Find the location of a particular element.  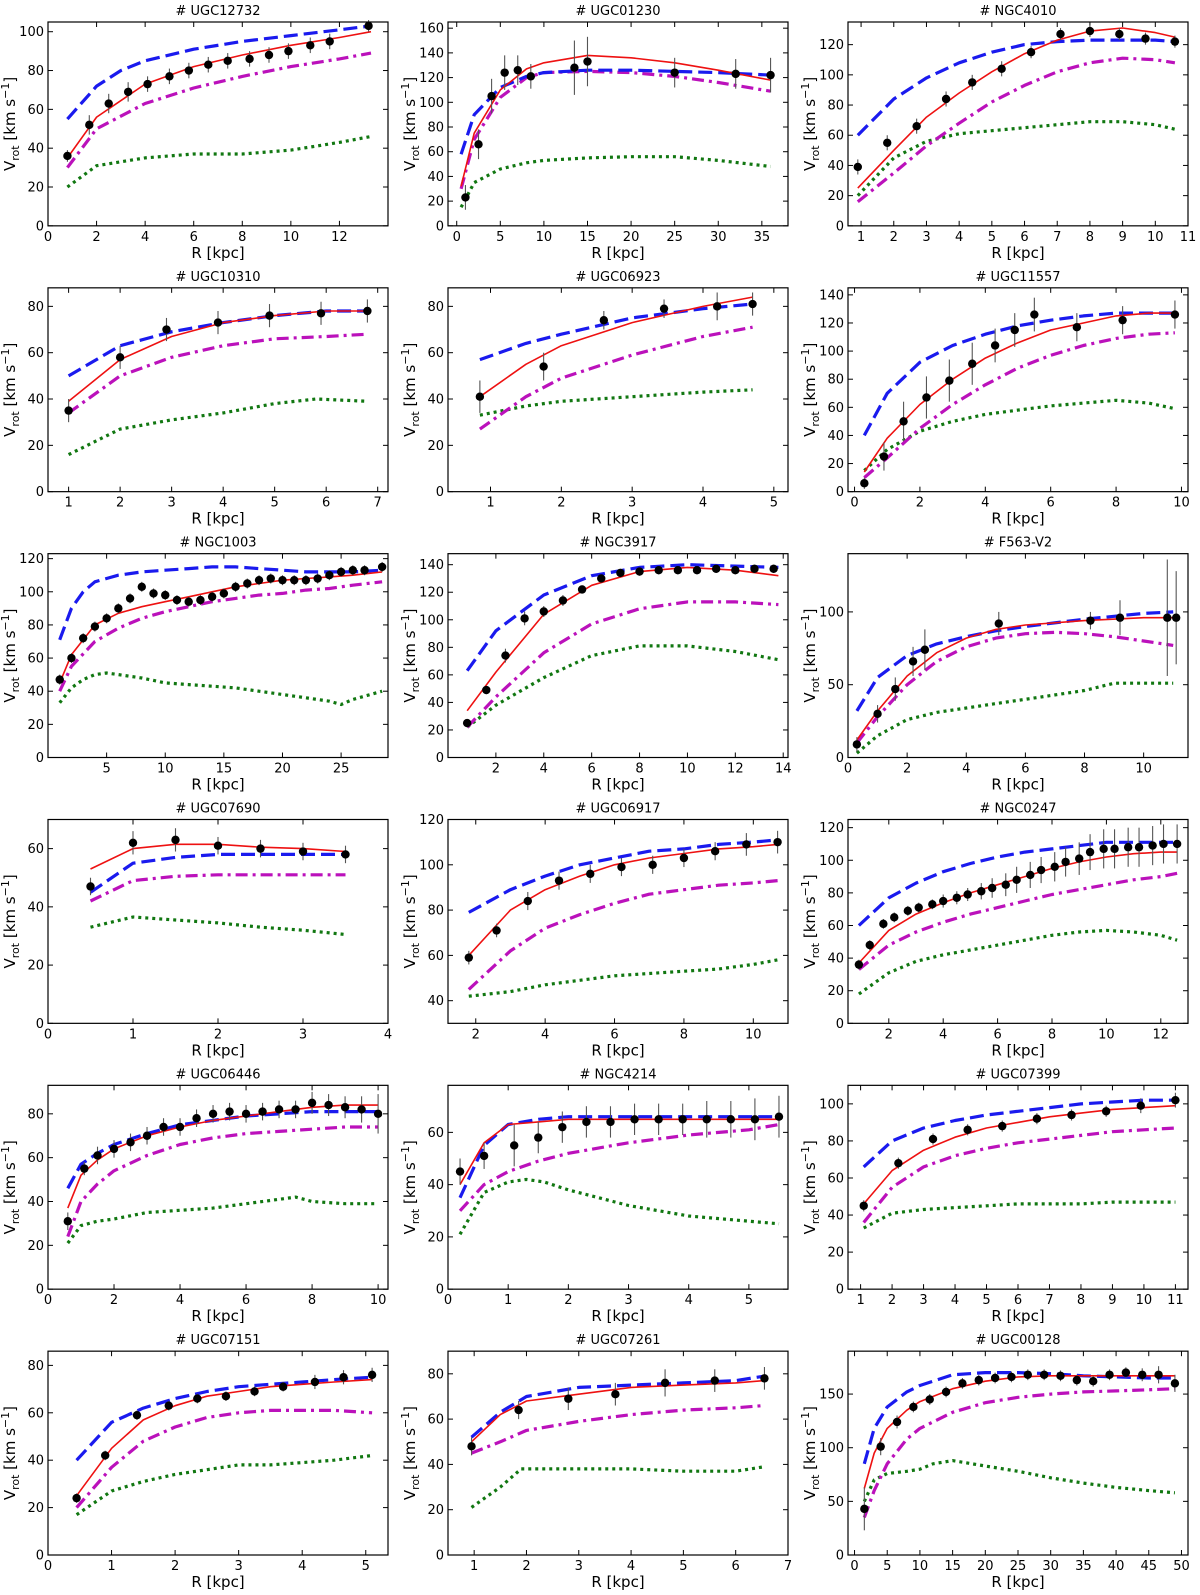

panel-title: # UGC07151 is located at coordinates (217, 1340).